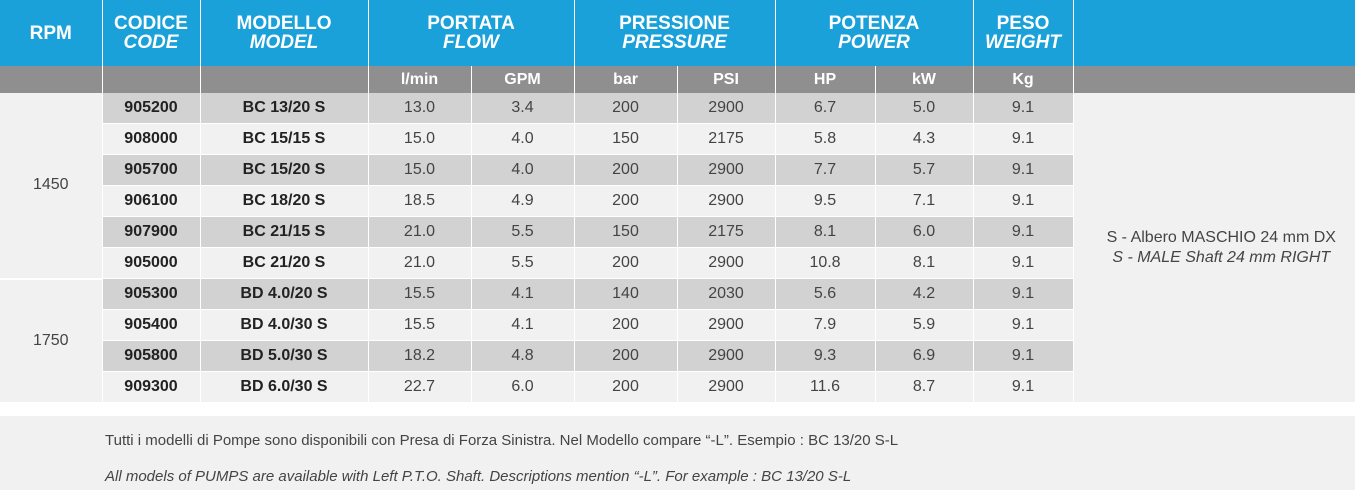 Image resolution: width=1355 pixels, height=490 pixels. I want to click on kw-cell: 6.0, so click(924, 232).